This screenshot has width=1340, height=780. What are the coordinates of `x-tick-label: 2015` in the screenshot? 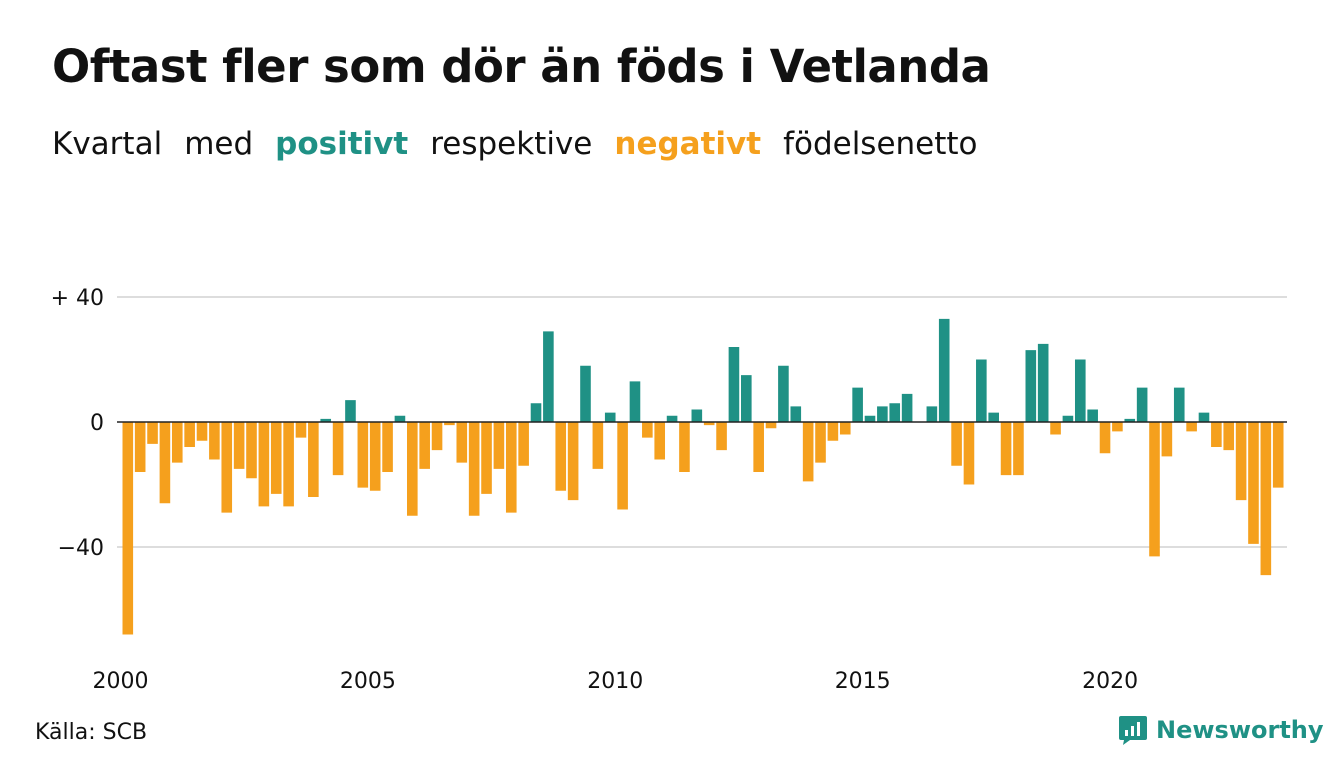 It's located at (863, 681).